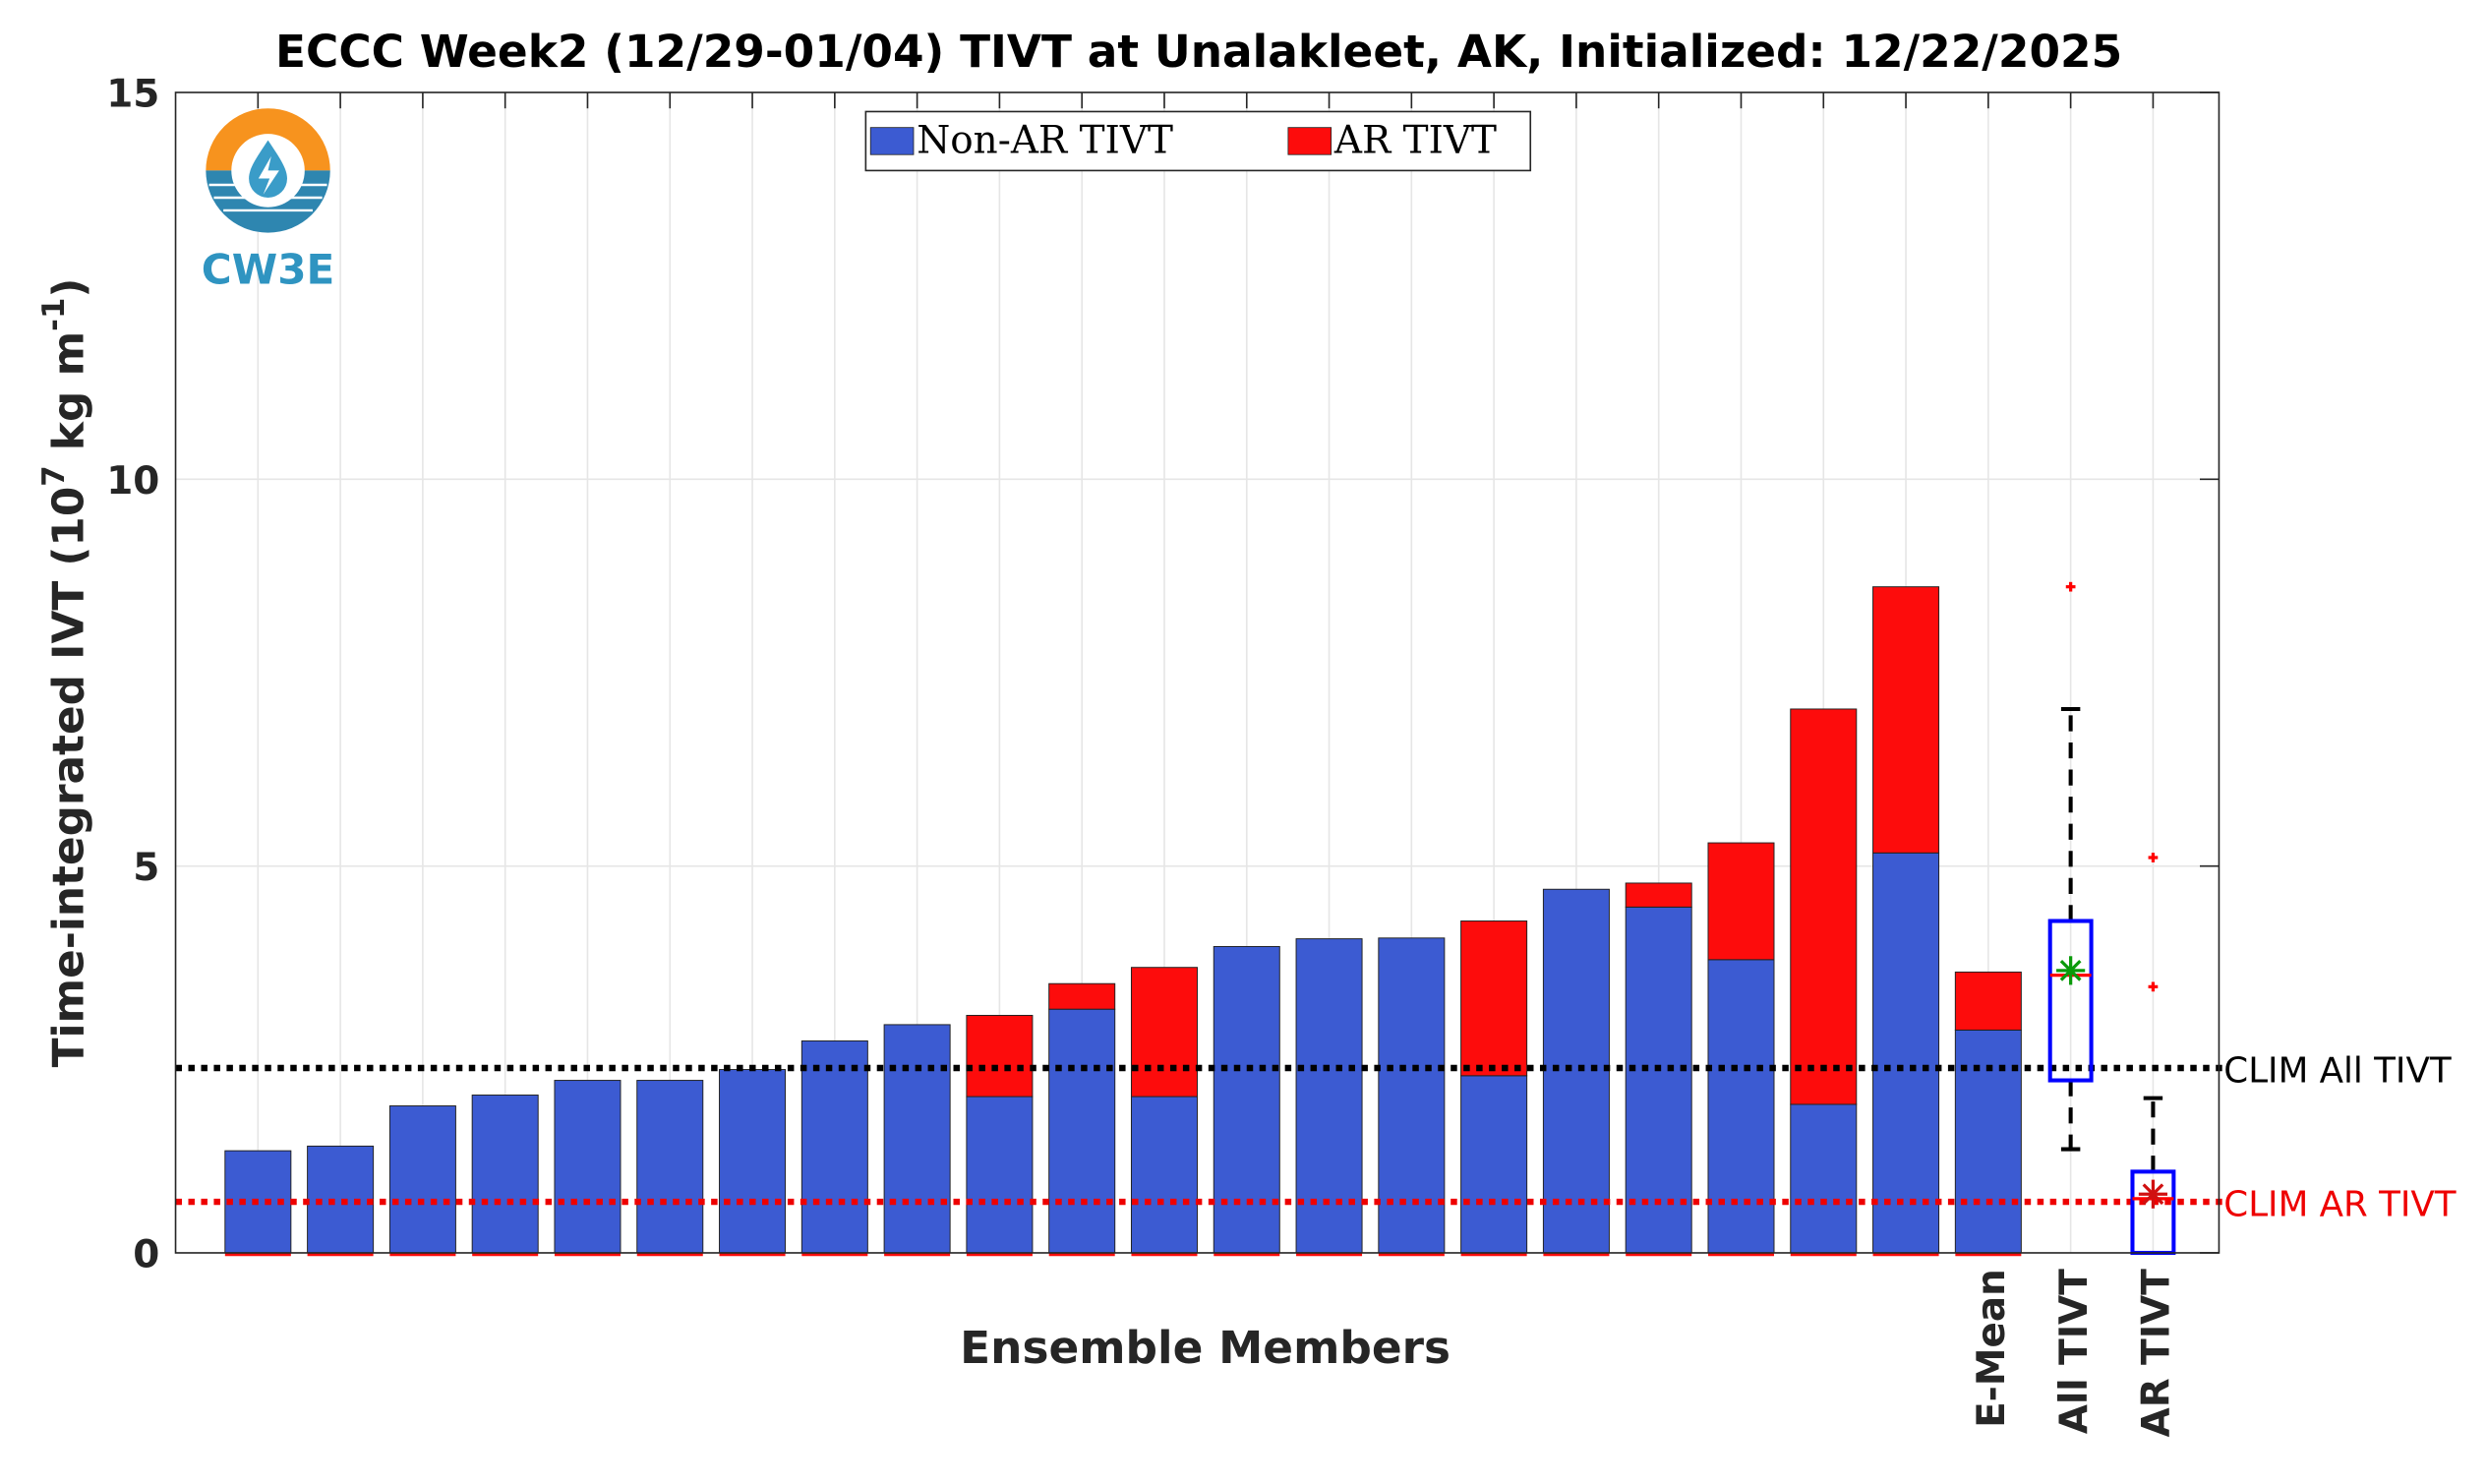  I want to click on y-tick-label: 0, so click(146, 1255).